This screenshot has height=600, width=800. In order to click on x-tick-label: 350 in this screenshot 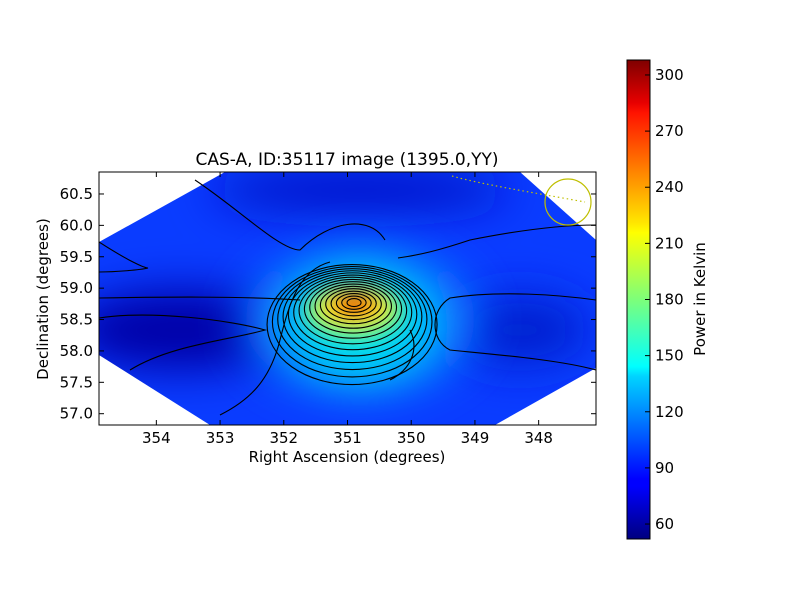, I will do `click(411, 438)`.